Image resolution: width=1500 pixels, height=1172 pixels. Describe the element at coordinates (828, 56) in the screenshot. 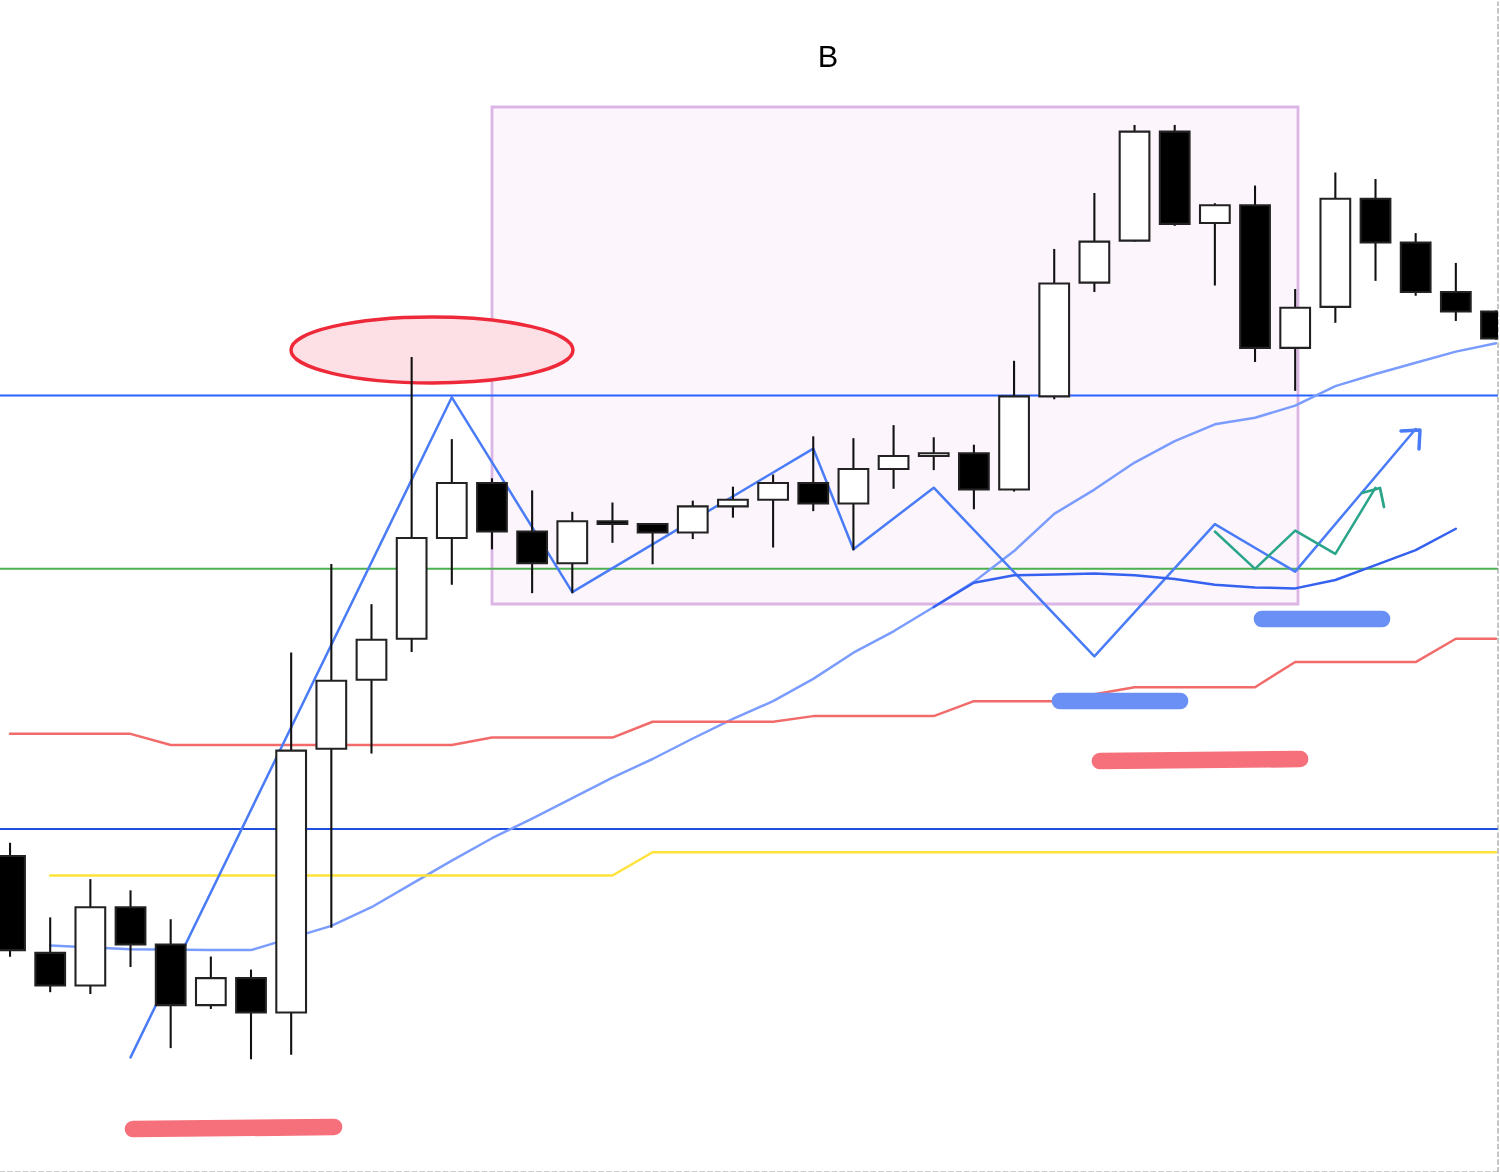

I see `chart-title: B` at that location.